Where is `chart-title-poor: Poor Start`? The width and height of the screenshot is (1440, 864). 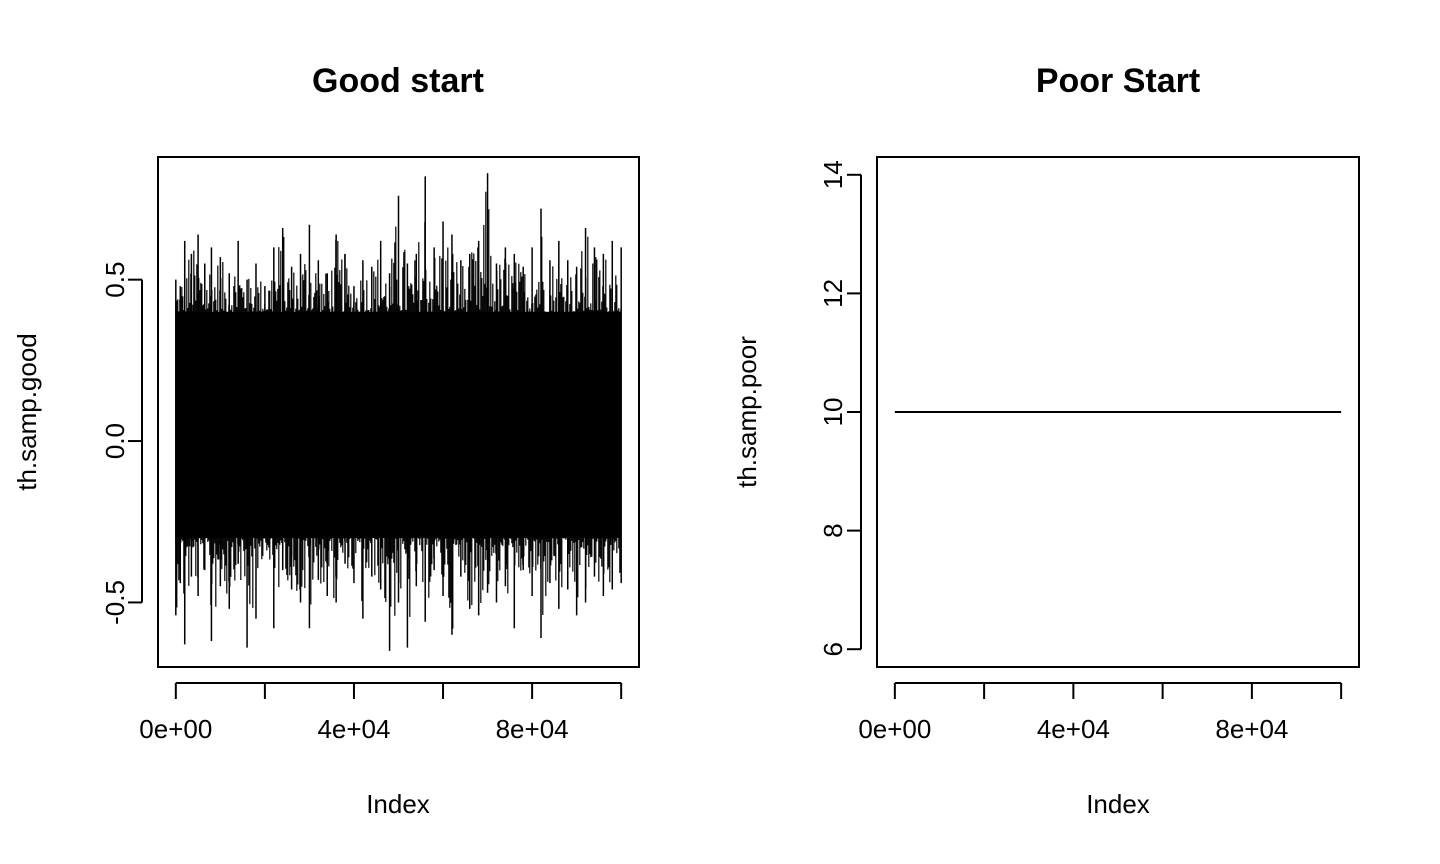 chart-title-poor: Poor Start is located at coordinates (1118, 81).